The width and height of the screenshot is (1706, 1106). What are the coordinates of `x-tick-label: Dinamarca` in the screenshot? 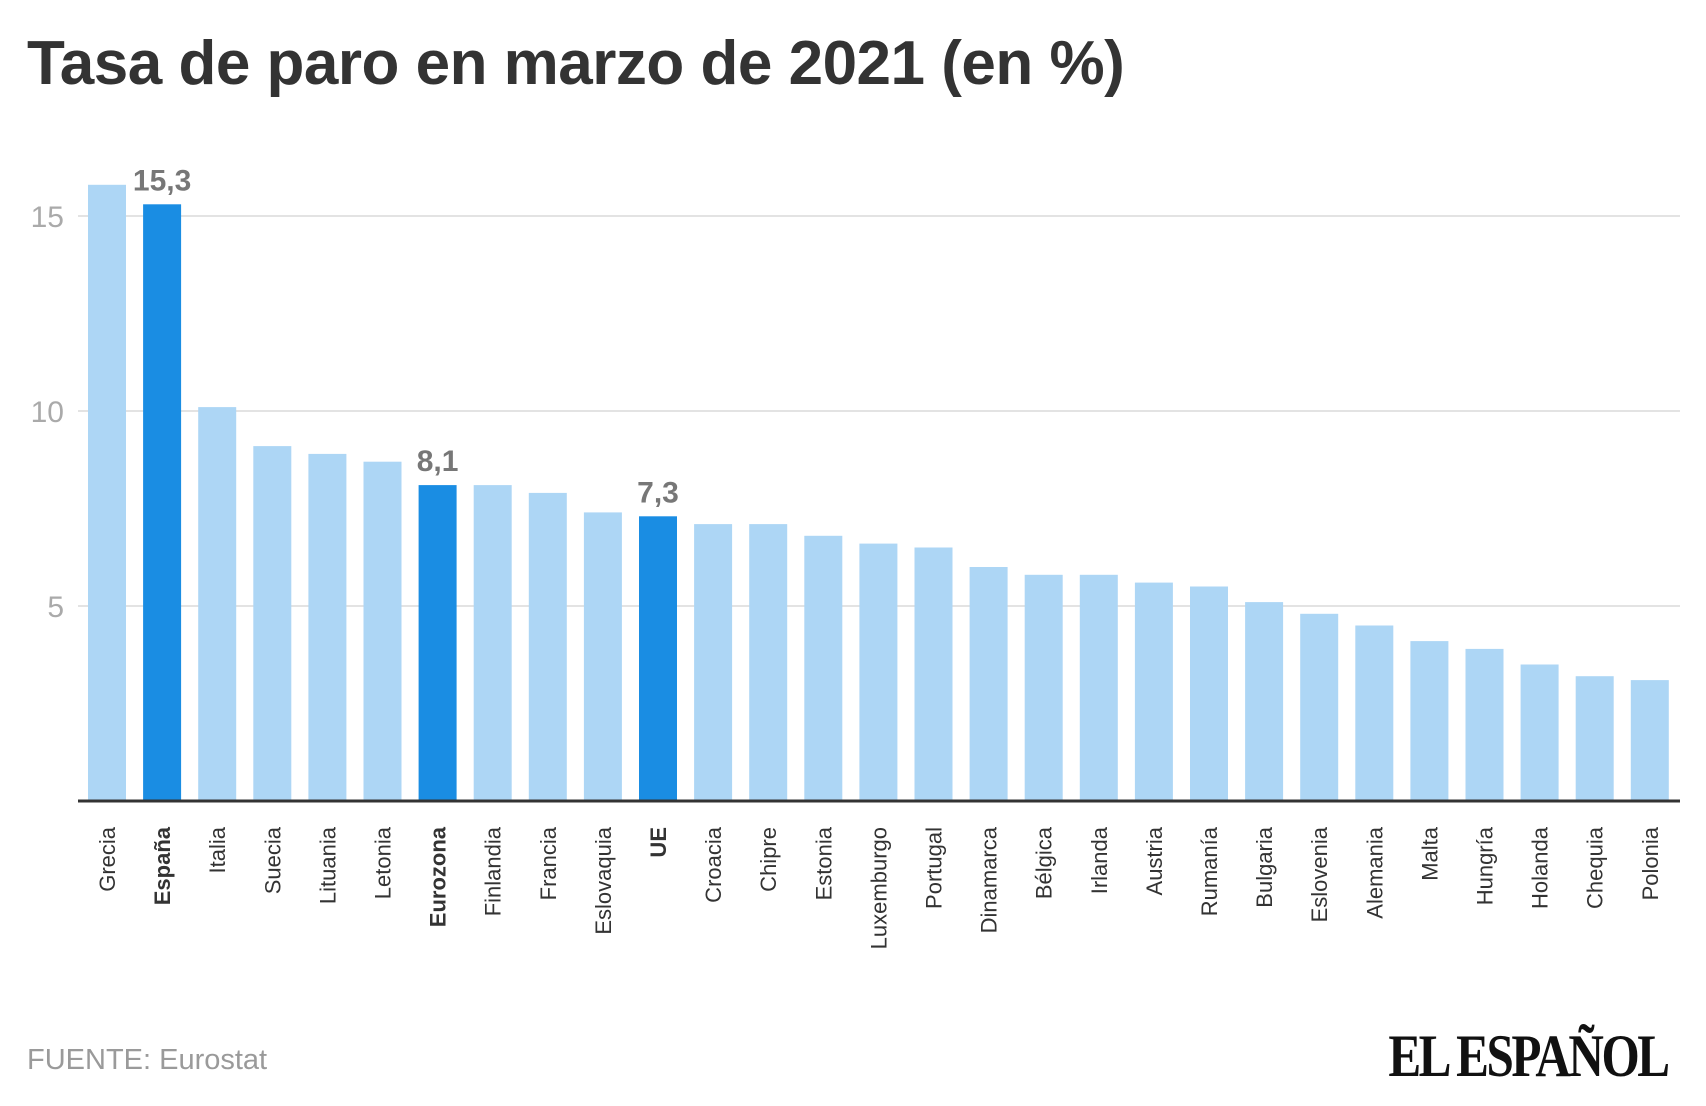 It's located at (989, 879).